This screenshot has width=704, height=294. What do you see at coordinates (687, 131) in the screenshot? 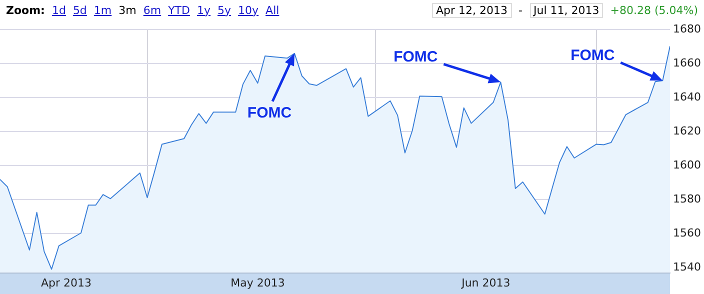
I see `y-tick-label: 1620` at bounding box center [687, 131].